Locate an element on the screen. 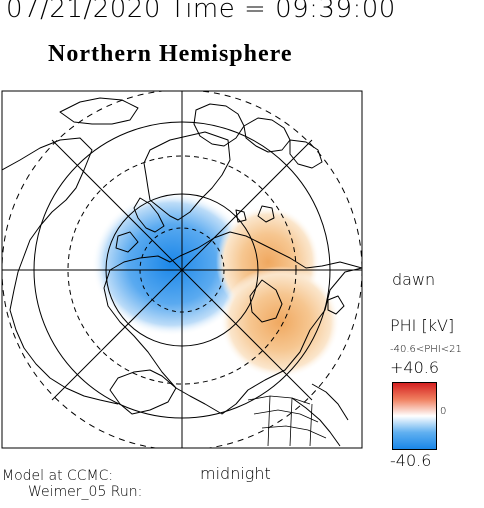 The height and width of the screenshot is (508, 484). timestamp: 07/21/2020 Time = 09:39:00 is located at coordinates (201, 12).